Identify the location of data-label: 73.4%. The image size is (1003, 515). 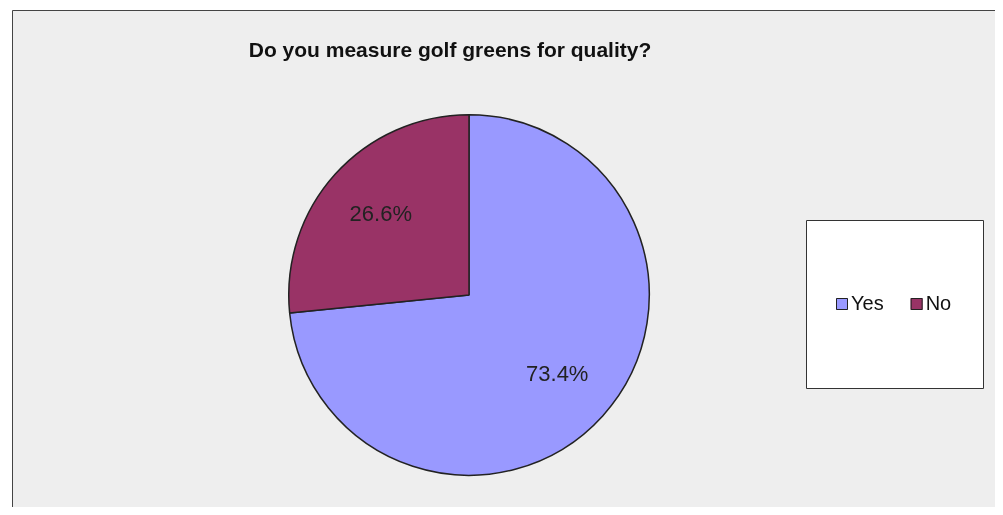
(557, 373).